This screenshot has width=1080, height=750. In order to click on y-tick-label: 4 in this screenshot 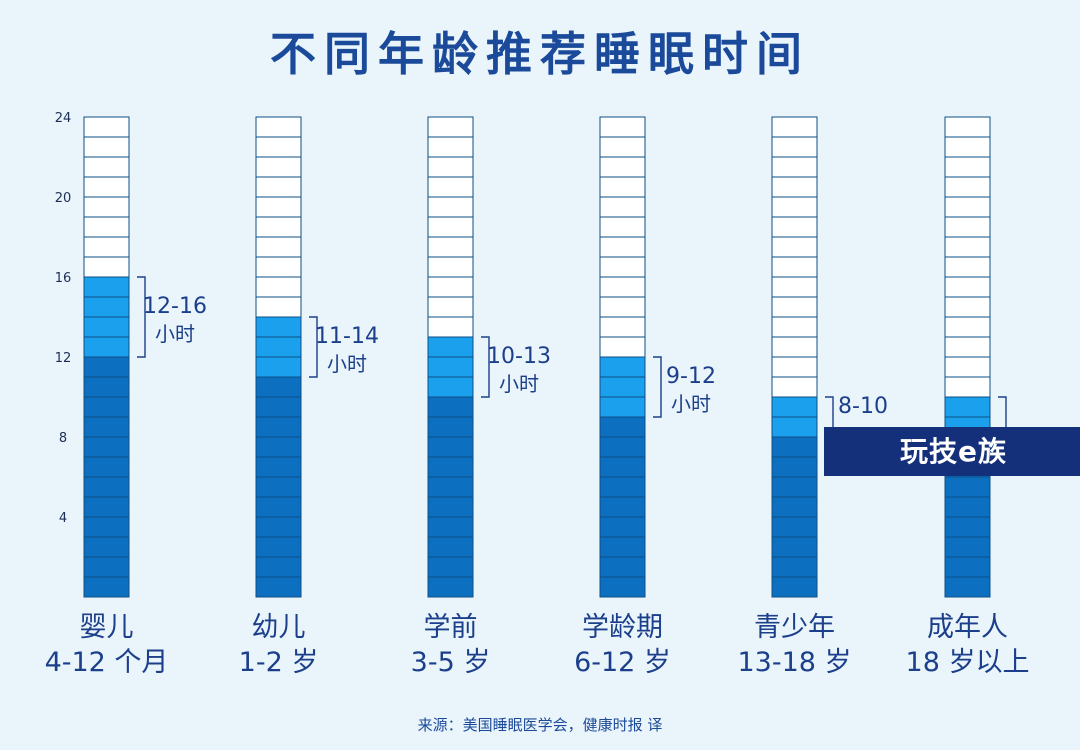, I will do `click(63, 518)`.